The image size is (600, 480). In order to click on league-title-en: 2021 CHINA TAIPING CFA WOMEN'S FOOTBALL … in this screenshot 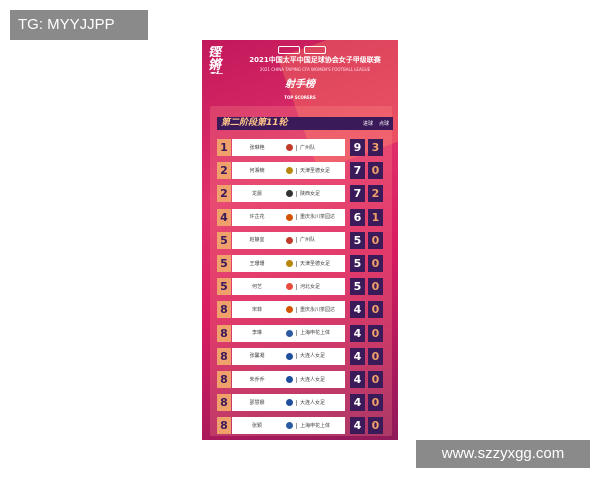, I will do `click(315, 69)`.